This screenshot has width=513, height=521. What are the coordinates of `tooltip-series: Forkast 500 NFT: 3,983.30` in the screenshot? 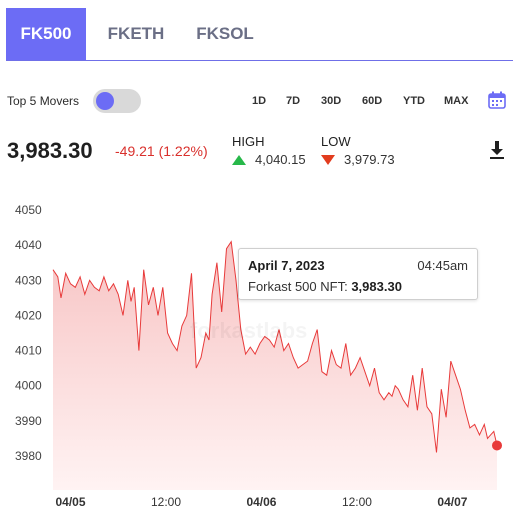 It's located at (325, 286).